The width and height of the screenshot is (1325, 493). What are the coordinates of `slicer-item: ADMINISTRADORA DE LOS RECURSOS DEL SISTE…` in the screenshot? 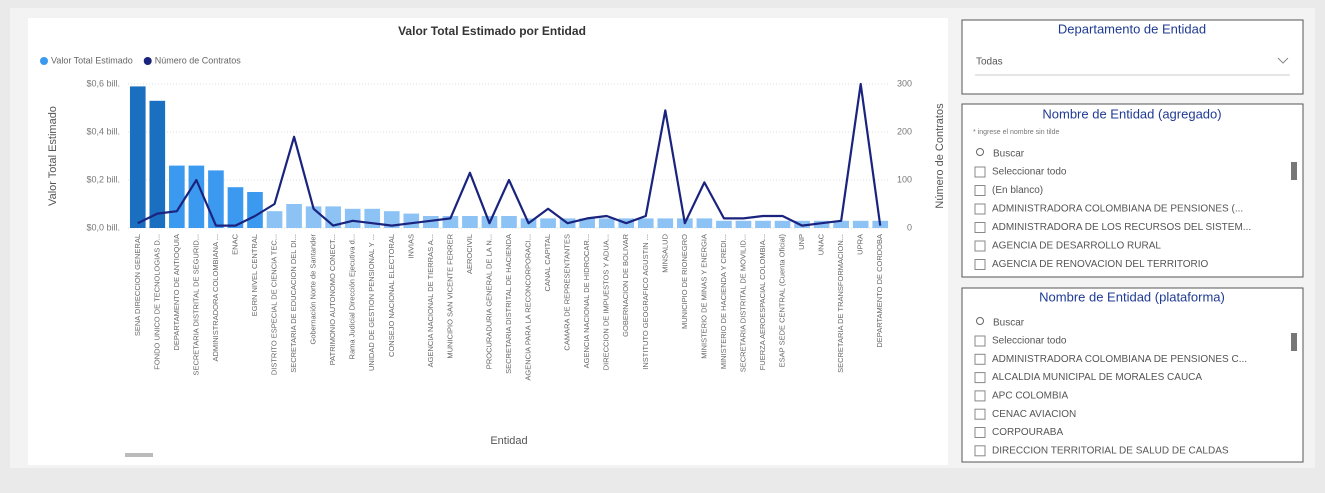 It's located at (1121, 227).